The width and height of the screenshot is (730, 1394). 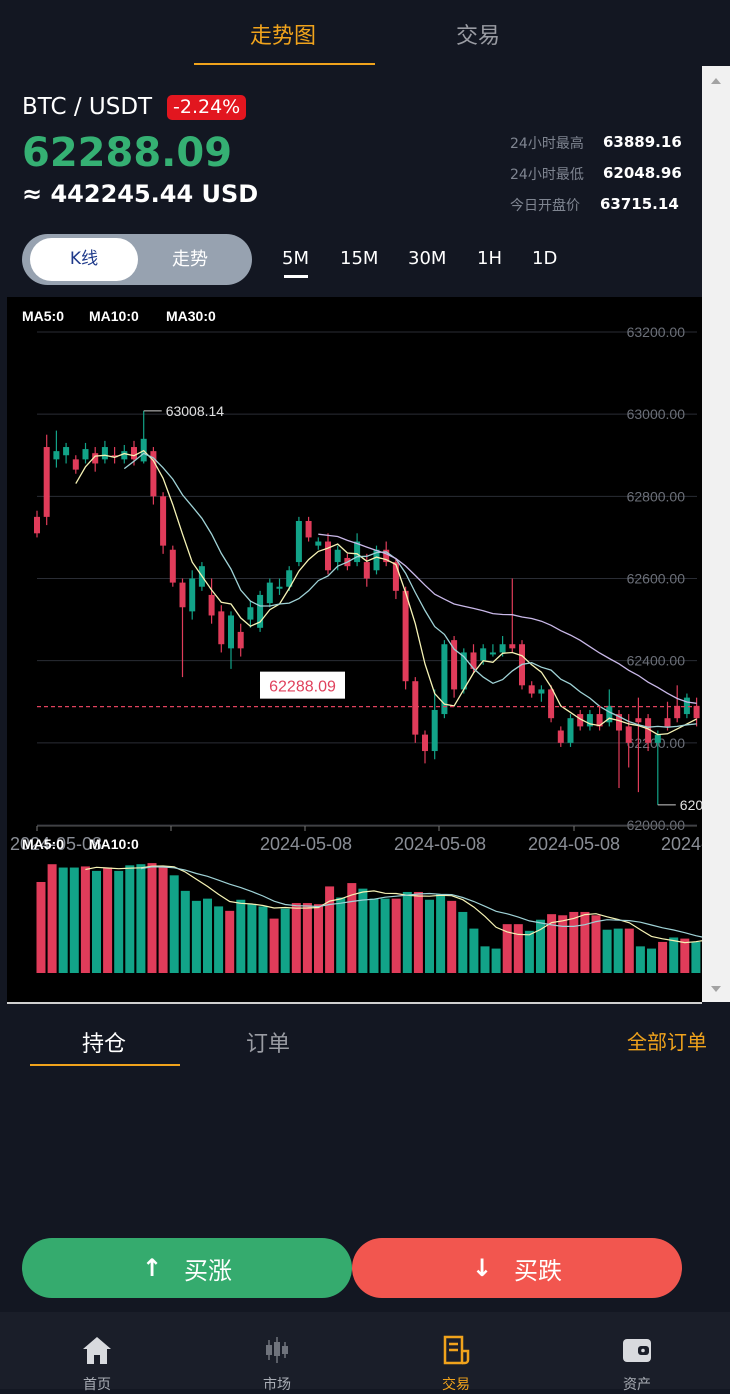 What do you see at coordinates (667, 1042) in the screenshot?
I see `all-orders-link: 全部订单` at bounding box center [667, 1042].